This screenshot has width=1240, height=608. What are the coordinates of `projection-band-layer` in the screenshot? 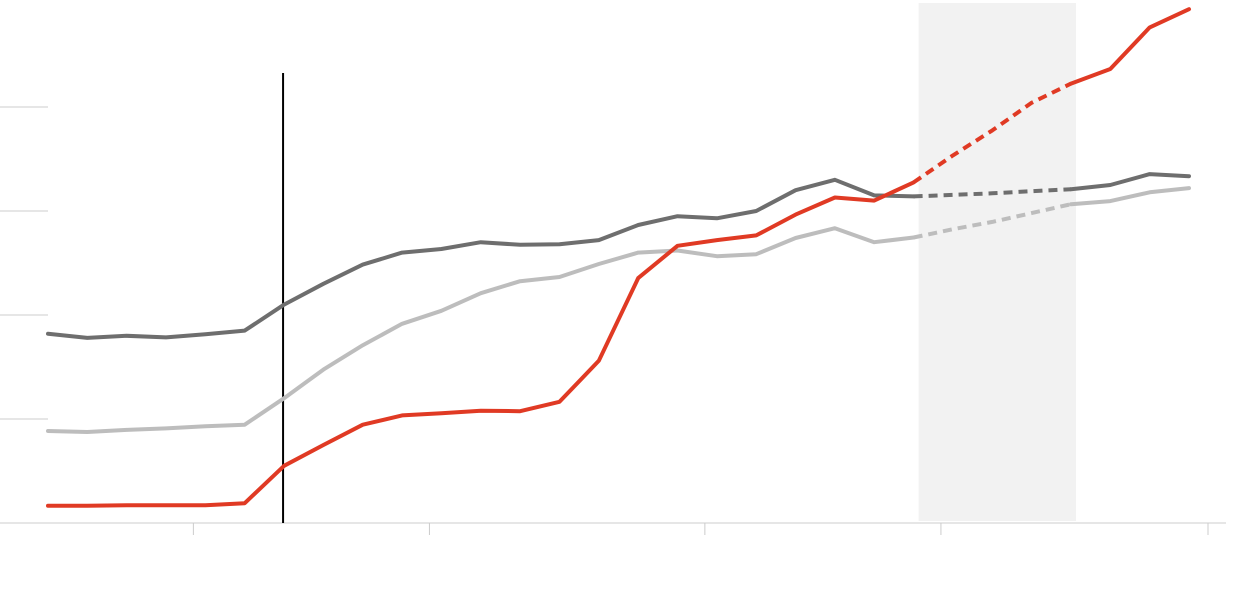 It's located at (997, 262).